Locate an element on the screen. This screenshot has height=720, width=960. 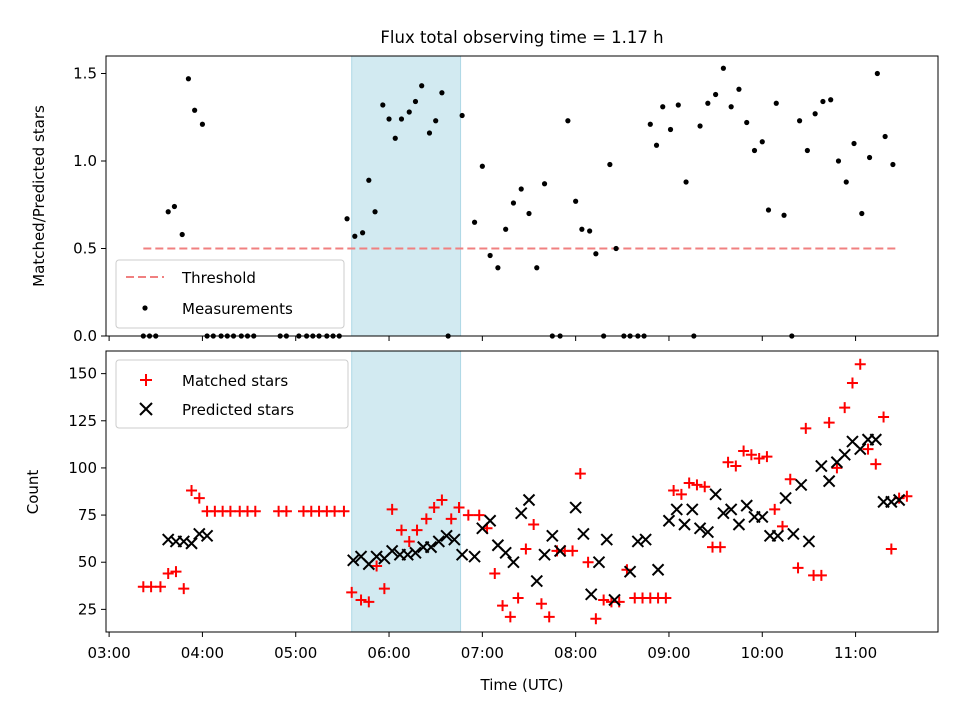
legend-matched-swatch is located at coordinates (146, 380).